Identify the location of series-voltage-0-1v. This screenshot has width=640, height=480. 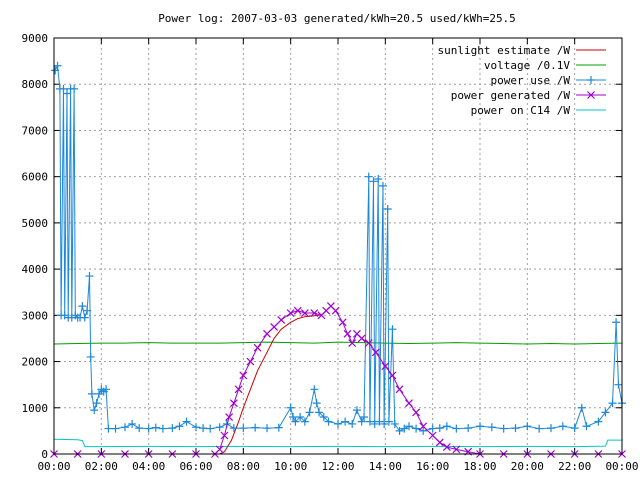
(338, 343).